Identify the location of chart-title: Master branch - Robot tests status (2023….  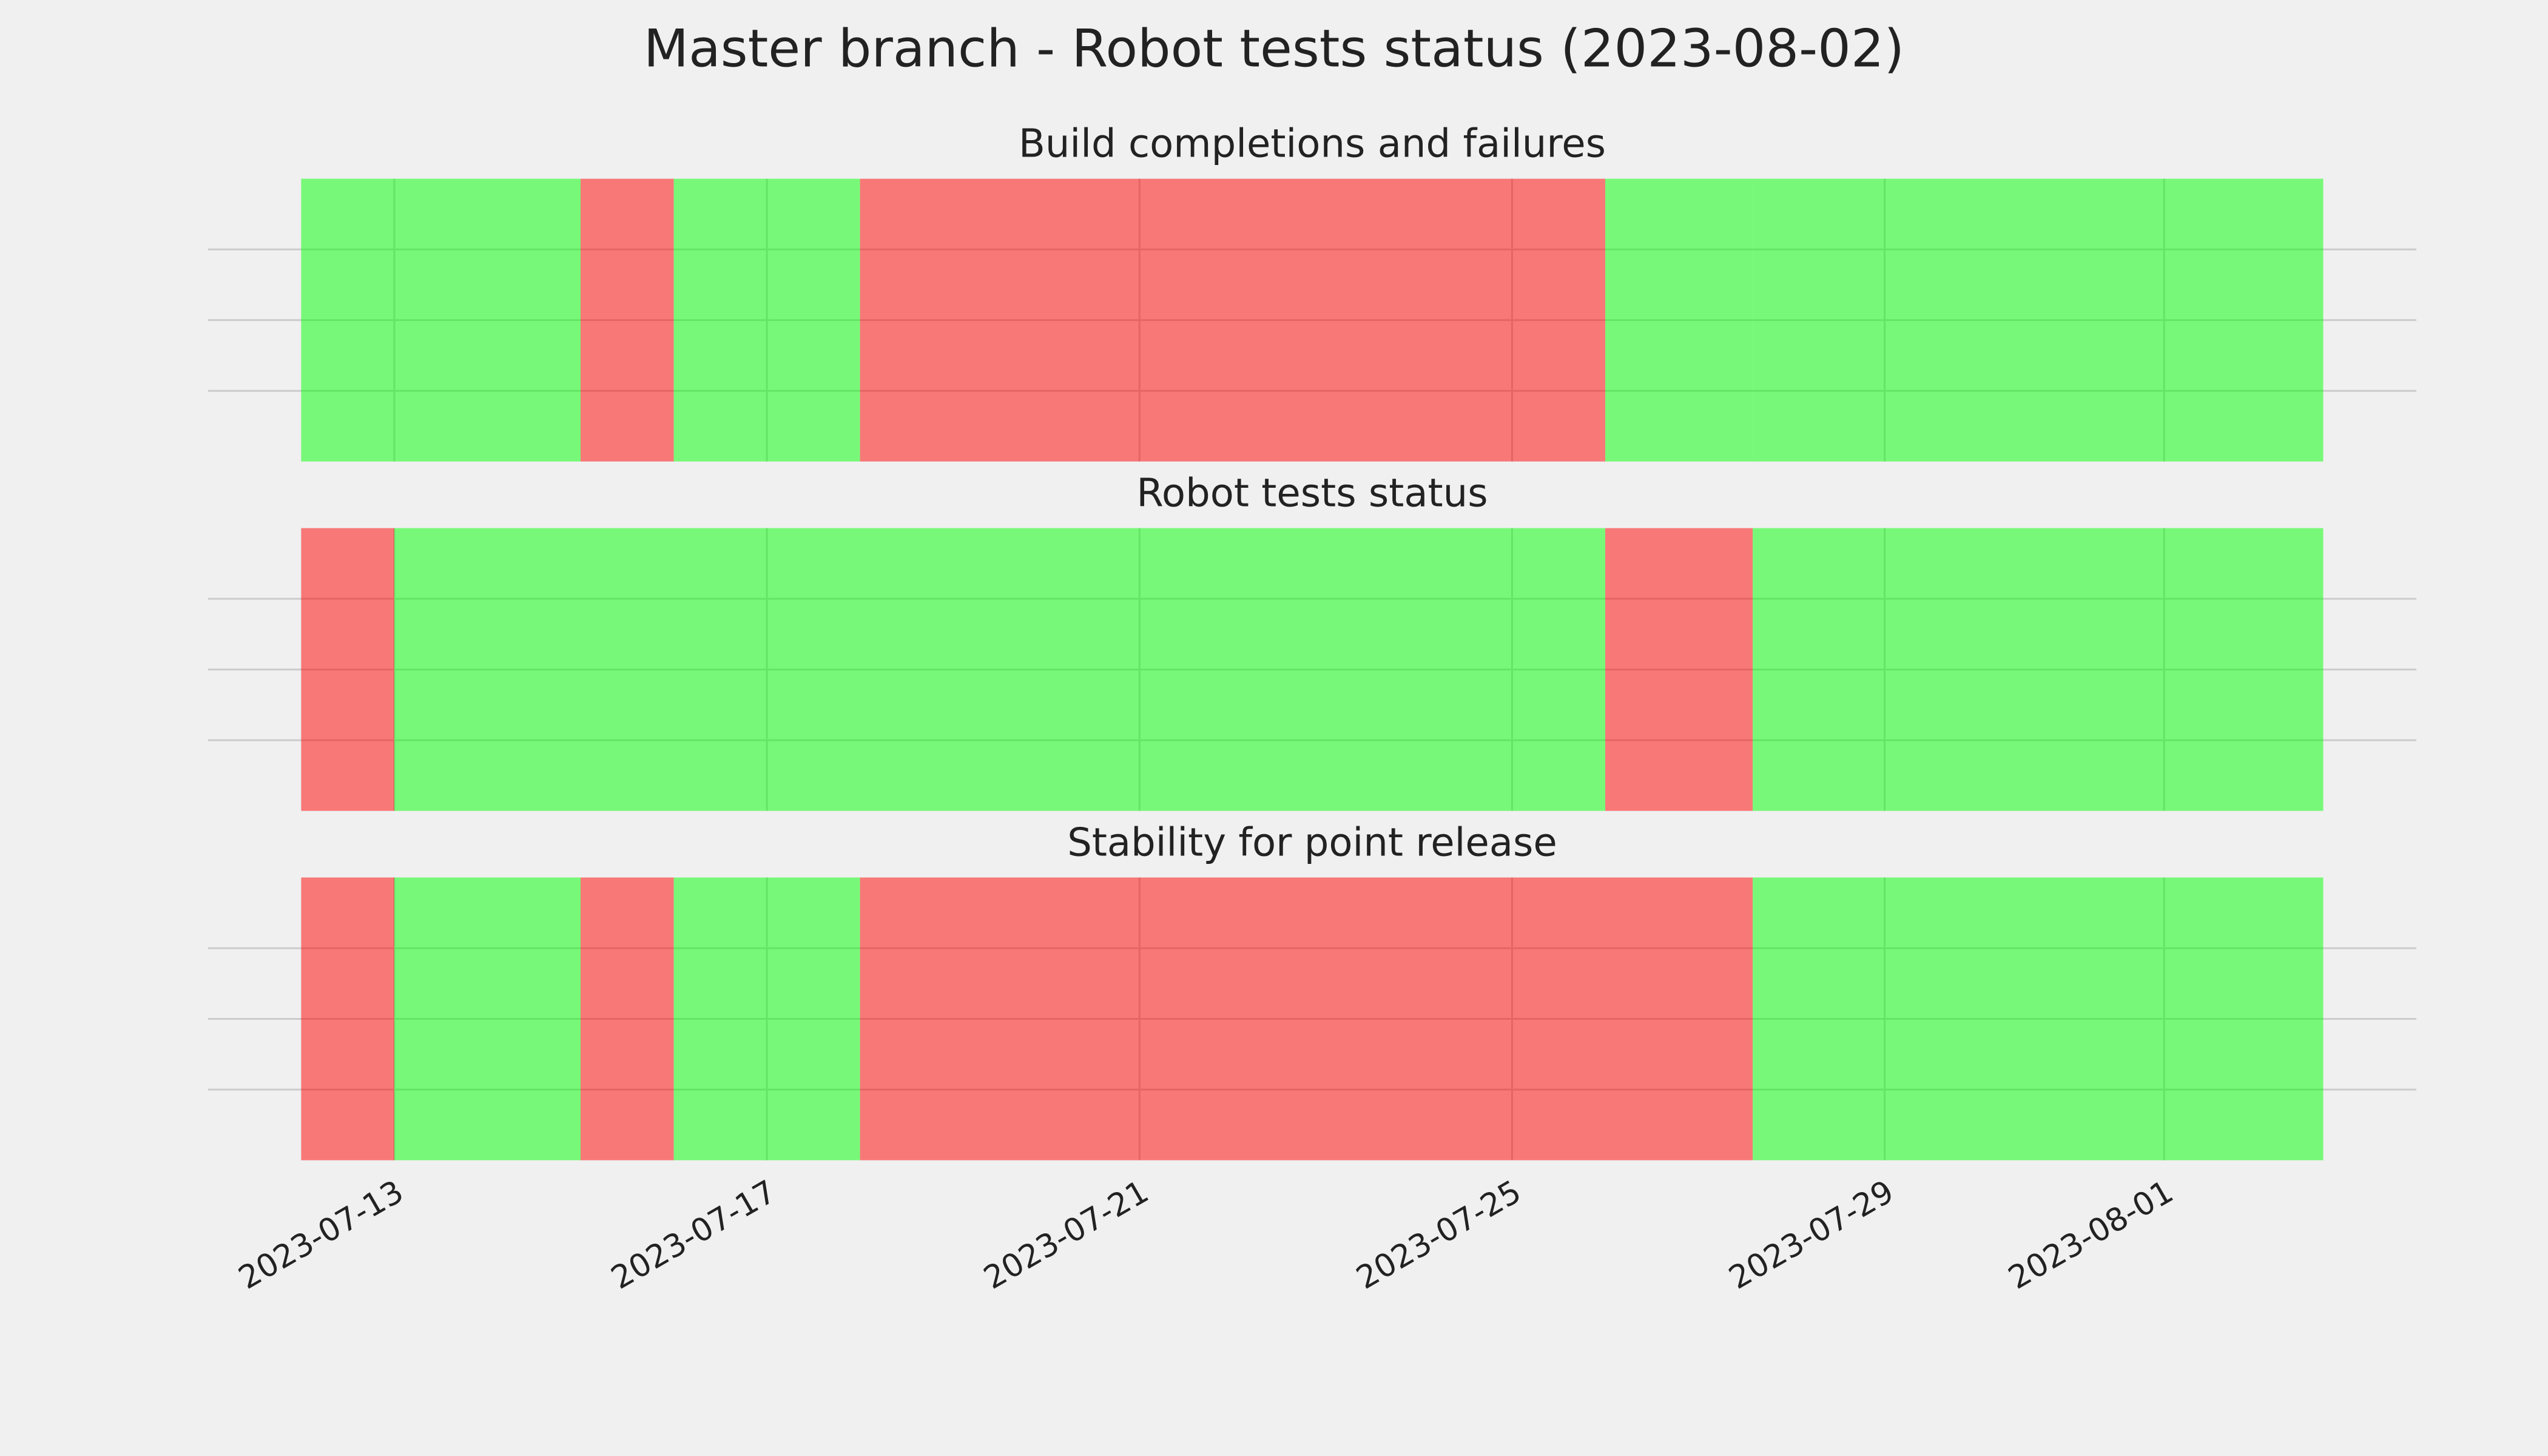
(1274, 48).